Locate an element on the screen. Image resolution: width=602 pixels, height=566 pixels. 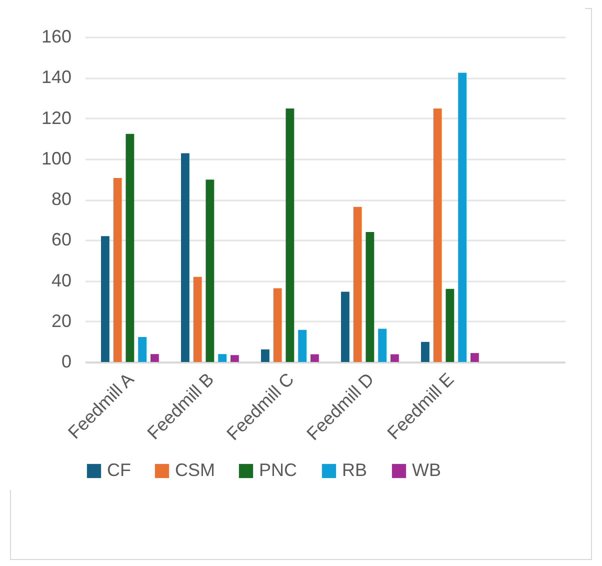
y-tick-label: 0 is located at coordinates (66, 362).